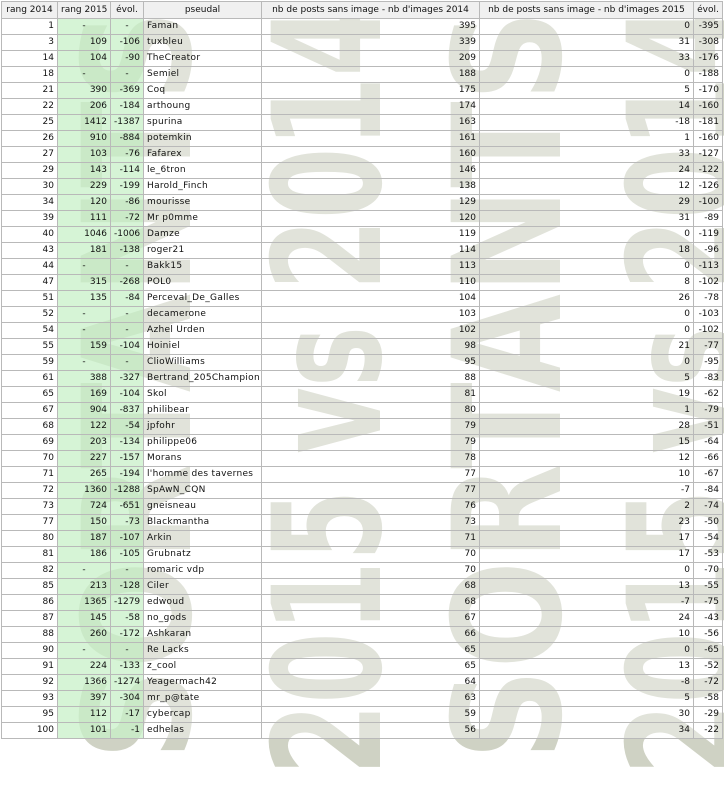  Describe the element at coordinates (29, 570) in the screenshot. I see `cell-rank-2014: 82` at that location.